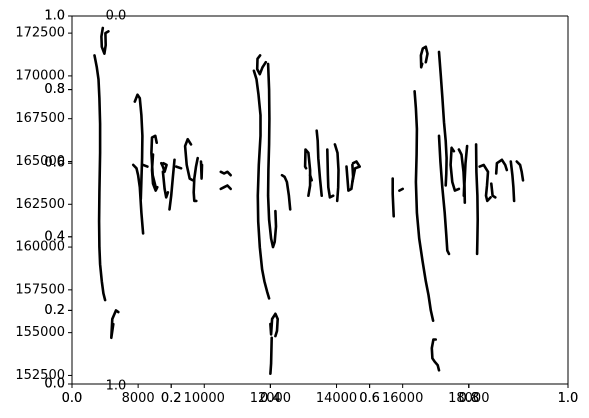 The image size is (589, 418). What do you see at coordinates (40, 161) in the screenshot?
I see `y-tick-label: 165000` at bounding box center [40, 161].